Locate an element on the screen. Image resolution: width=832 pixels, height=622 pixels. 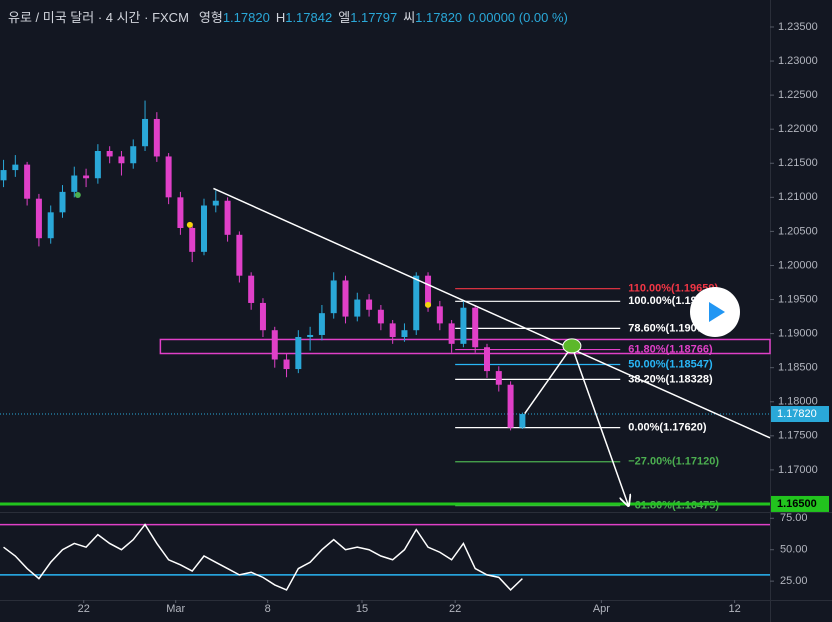
x-tick-label: 8 is located at coordinates (268, 609).